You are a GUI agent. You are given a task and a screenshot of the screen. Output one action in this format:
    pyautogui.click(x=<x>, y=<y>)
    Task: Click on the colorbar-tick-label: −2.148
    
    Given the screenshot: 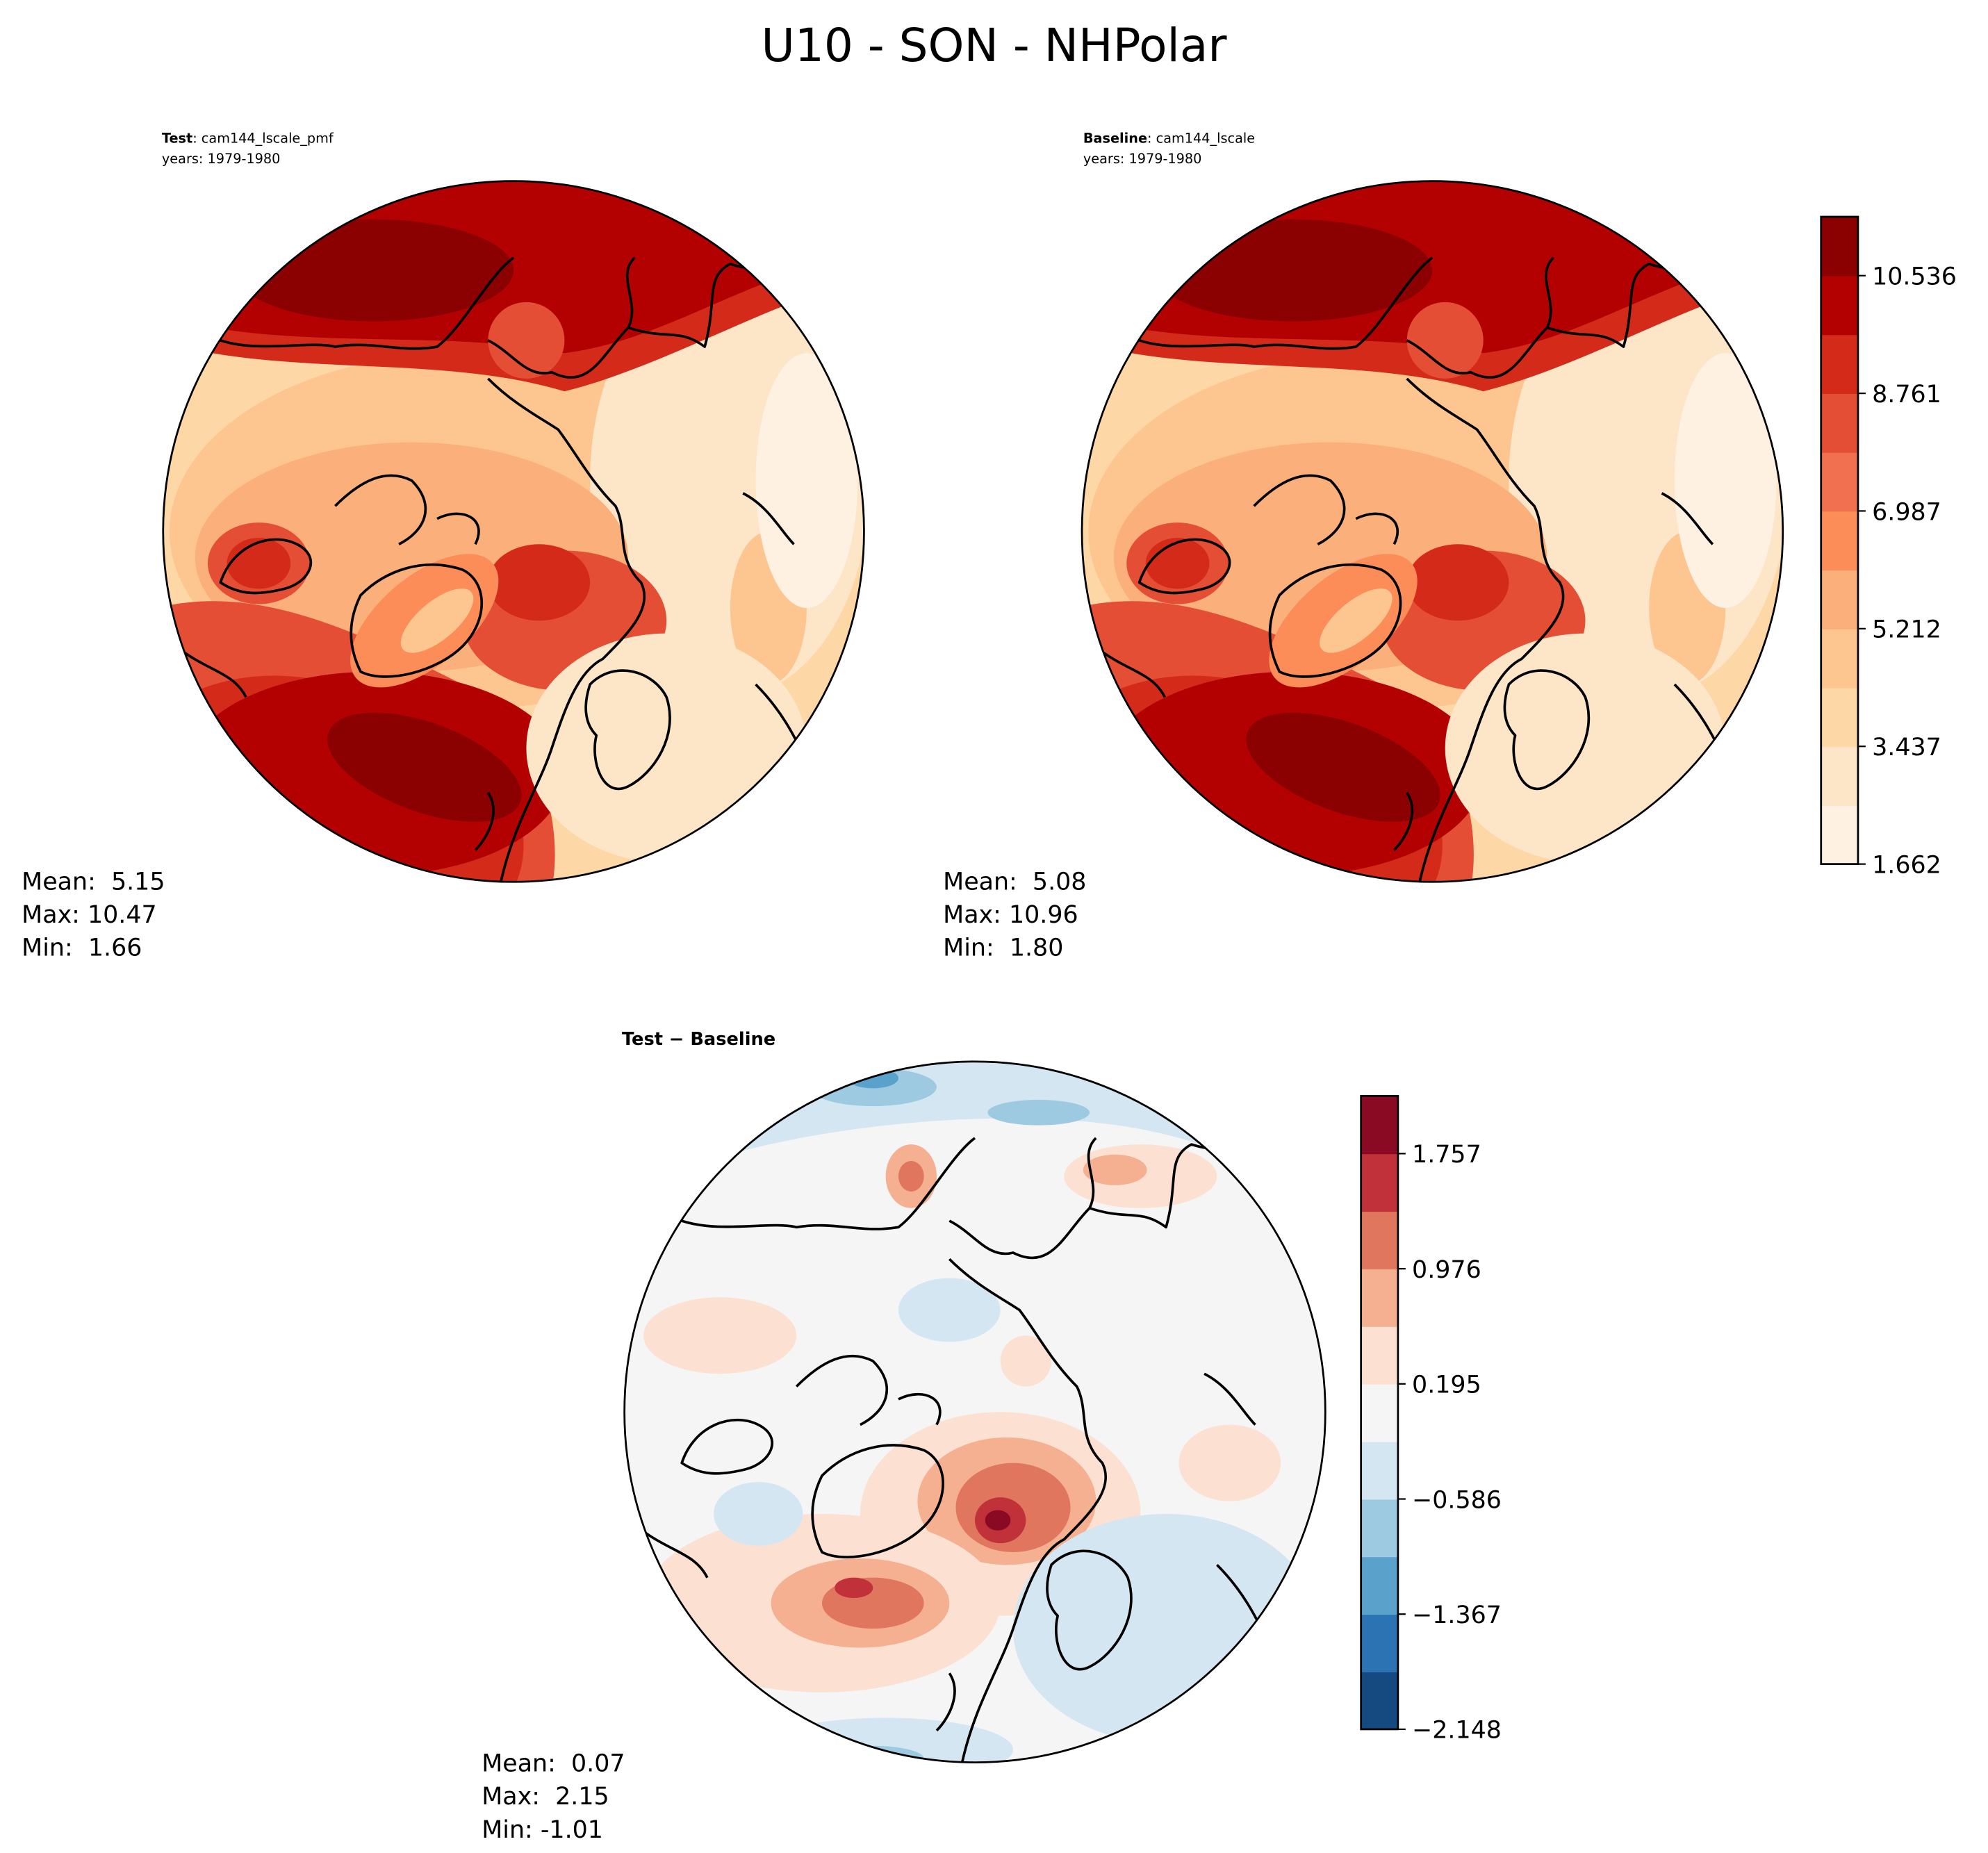 What is the action you would take?
    pyautogui.click(x=1457, y=1731)
    